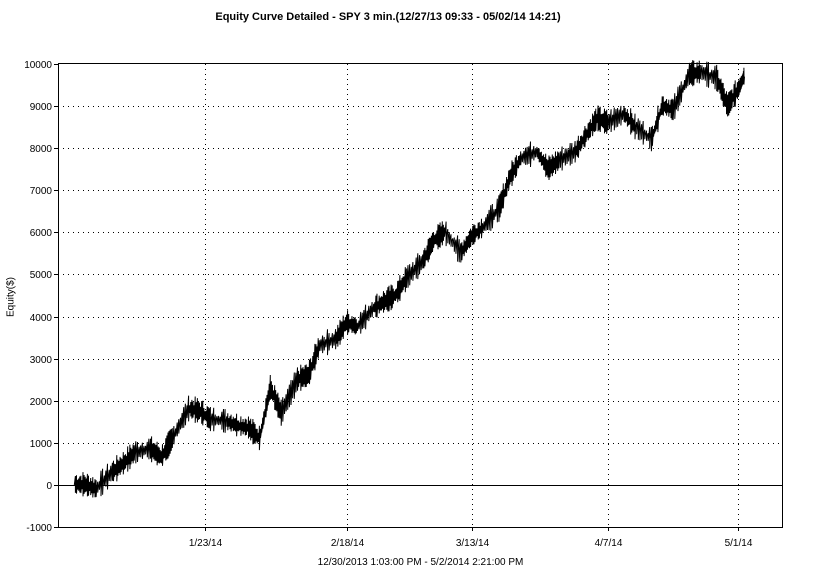 Image resolution: width=828 pixels, height=582 pixels. What do you see at coordinates (348, 543) in the screenshot?
I see `x-tick-label: 2/18/14` at bounding box center [348, 543].